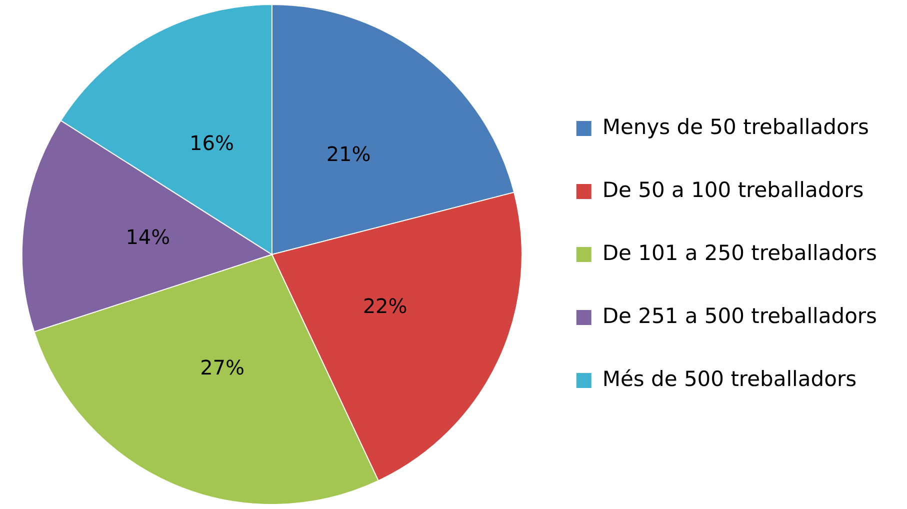 This screenshot has height=509, width=907. Describe the element at coordinates (222, 367) in the screenshot. I see `data-label: 27%` at that location.